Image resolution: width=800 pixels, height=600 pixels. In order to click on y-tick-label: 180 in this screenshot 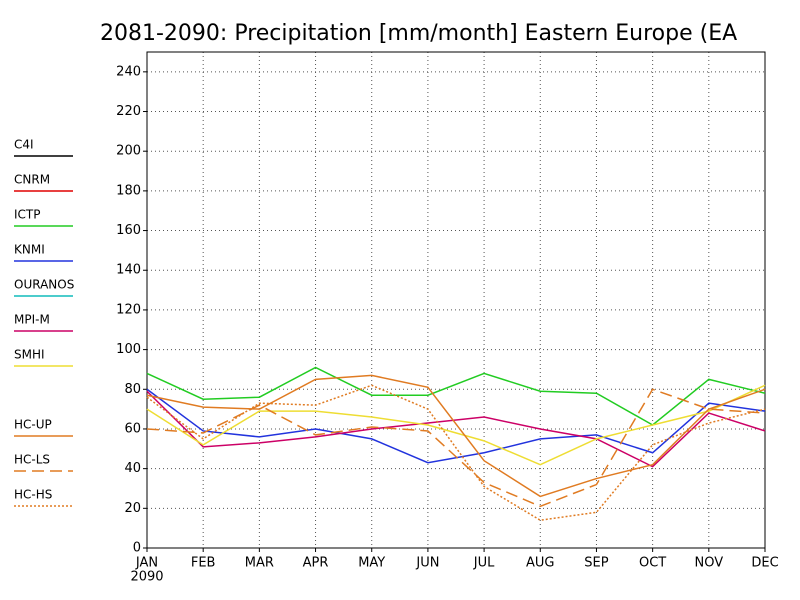, I will do `click(128, 190)`.